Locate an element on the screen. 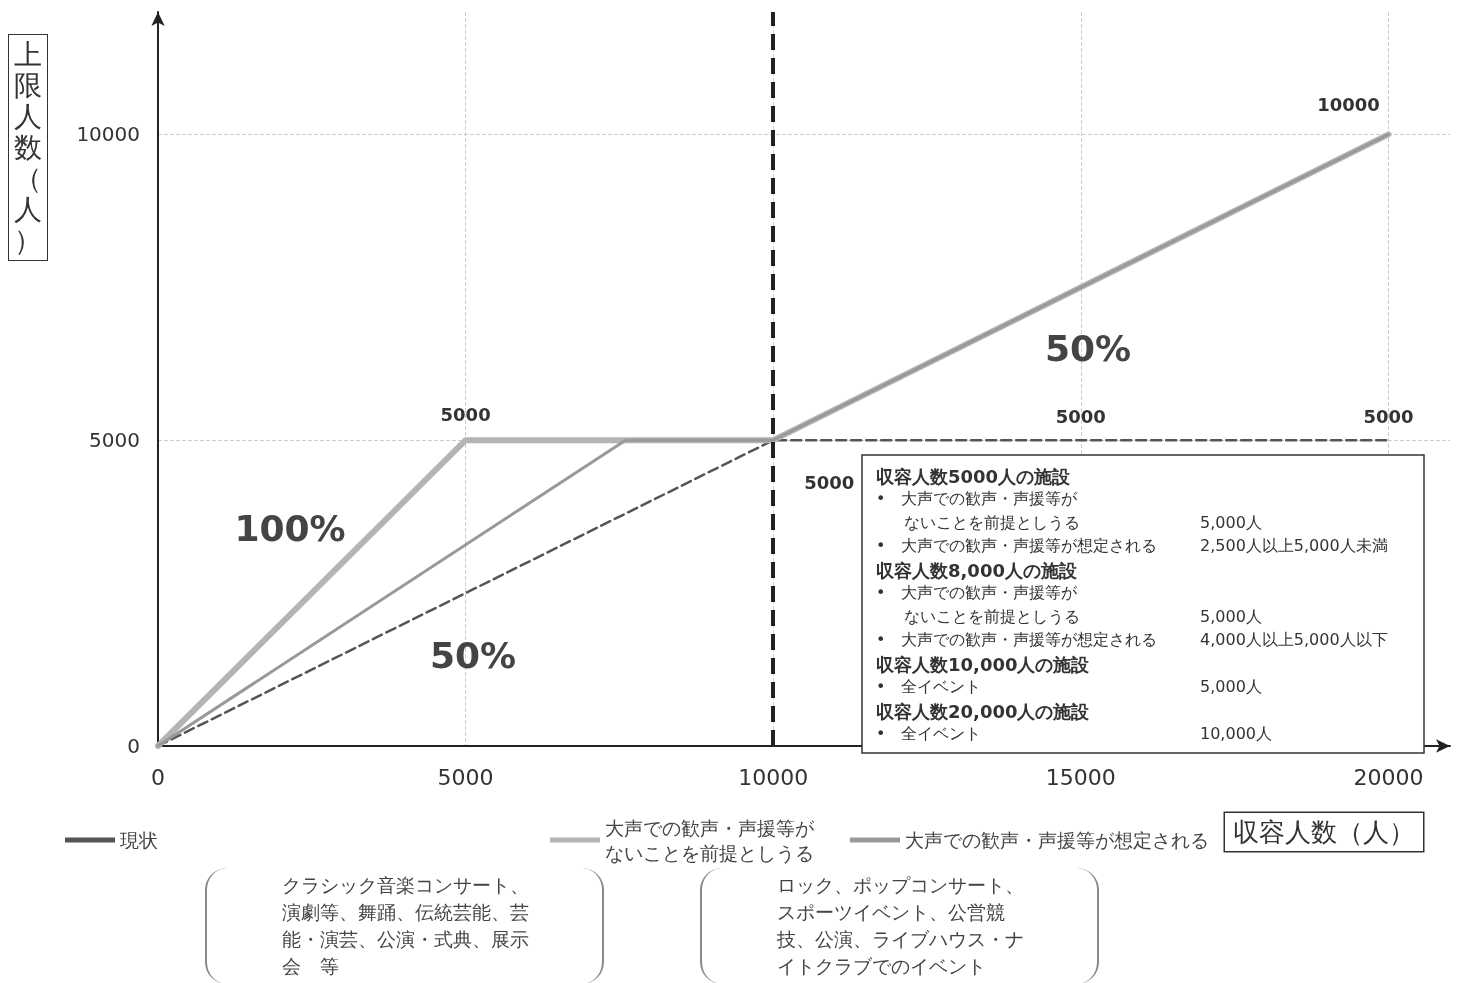  annotation: 収容人数10,000人の施設 is located at coordinates (983, 664).